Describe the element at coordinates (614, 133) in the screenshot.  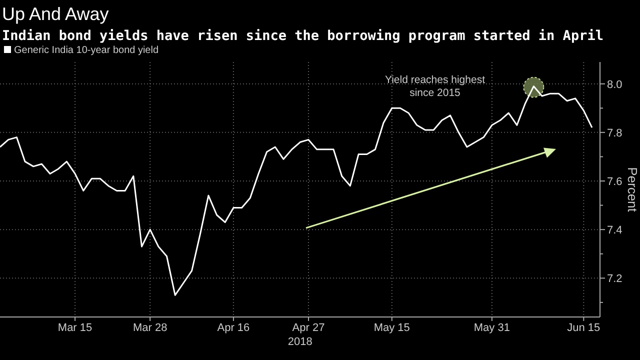
I see `y-tick-label: 7.8` at that location.